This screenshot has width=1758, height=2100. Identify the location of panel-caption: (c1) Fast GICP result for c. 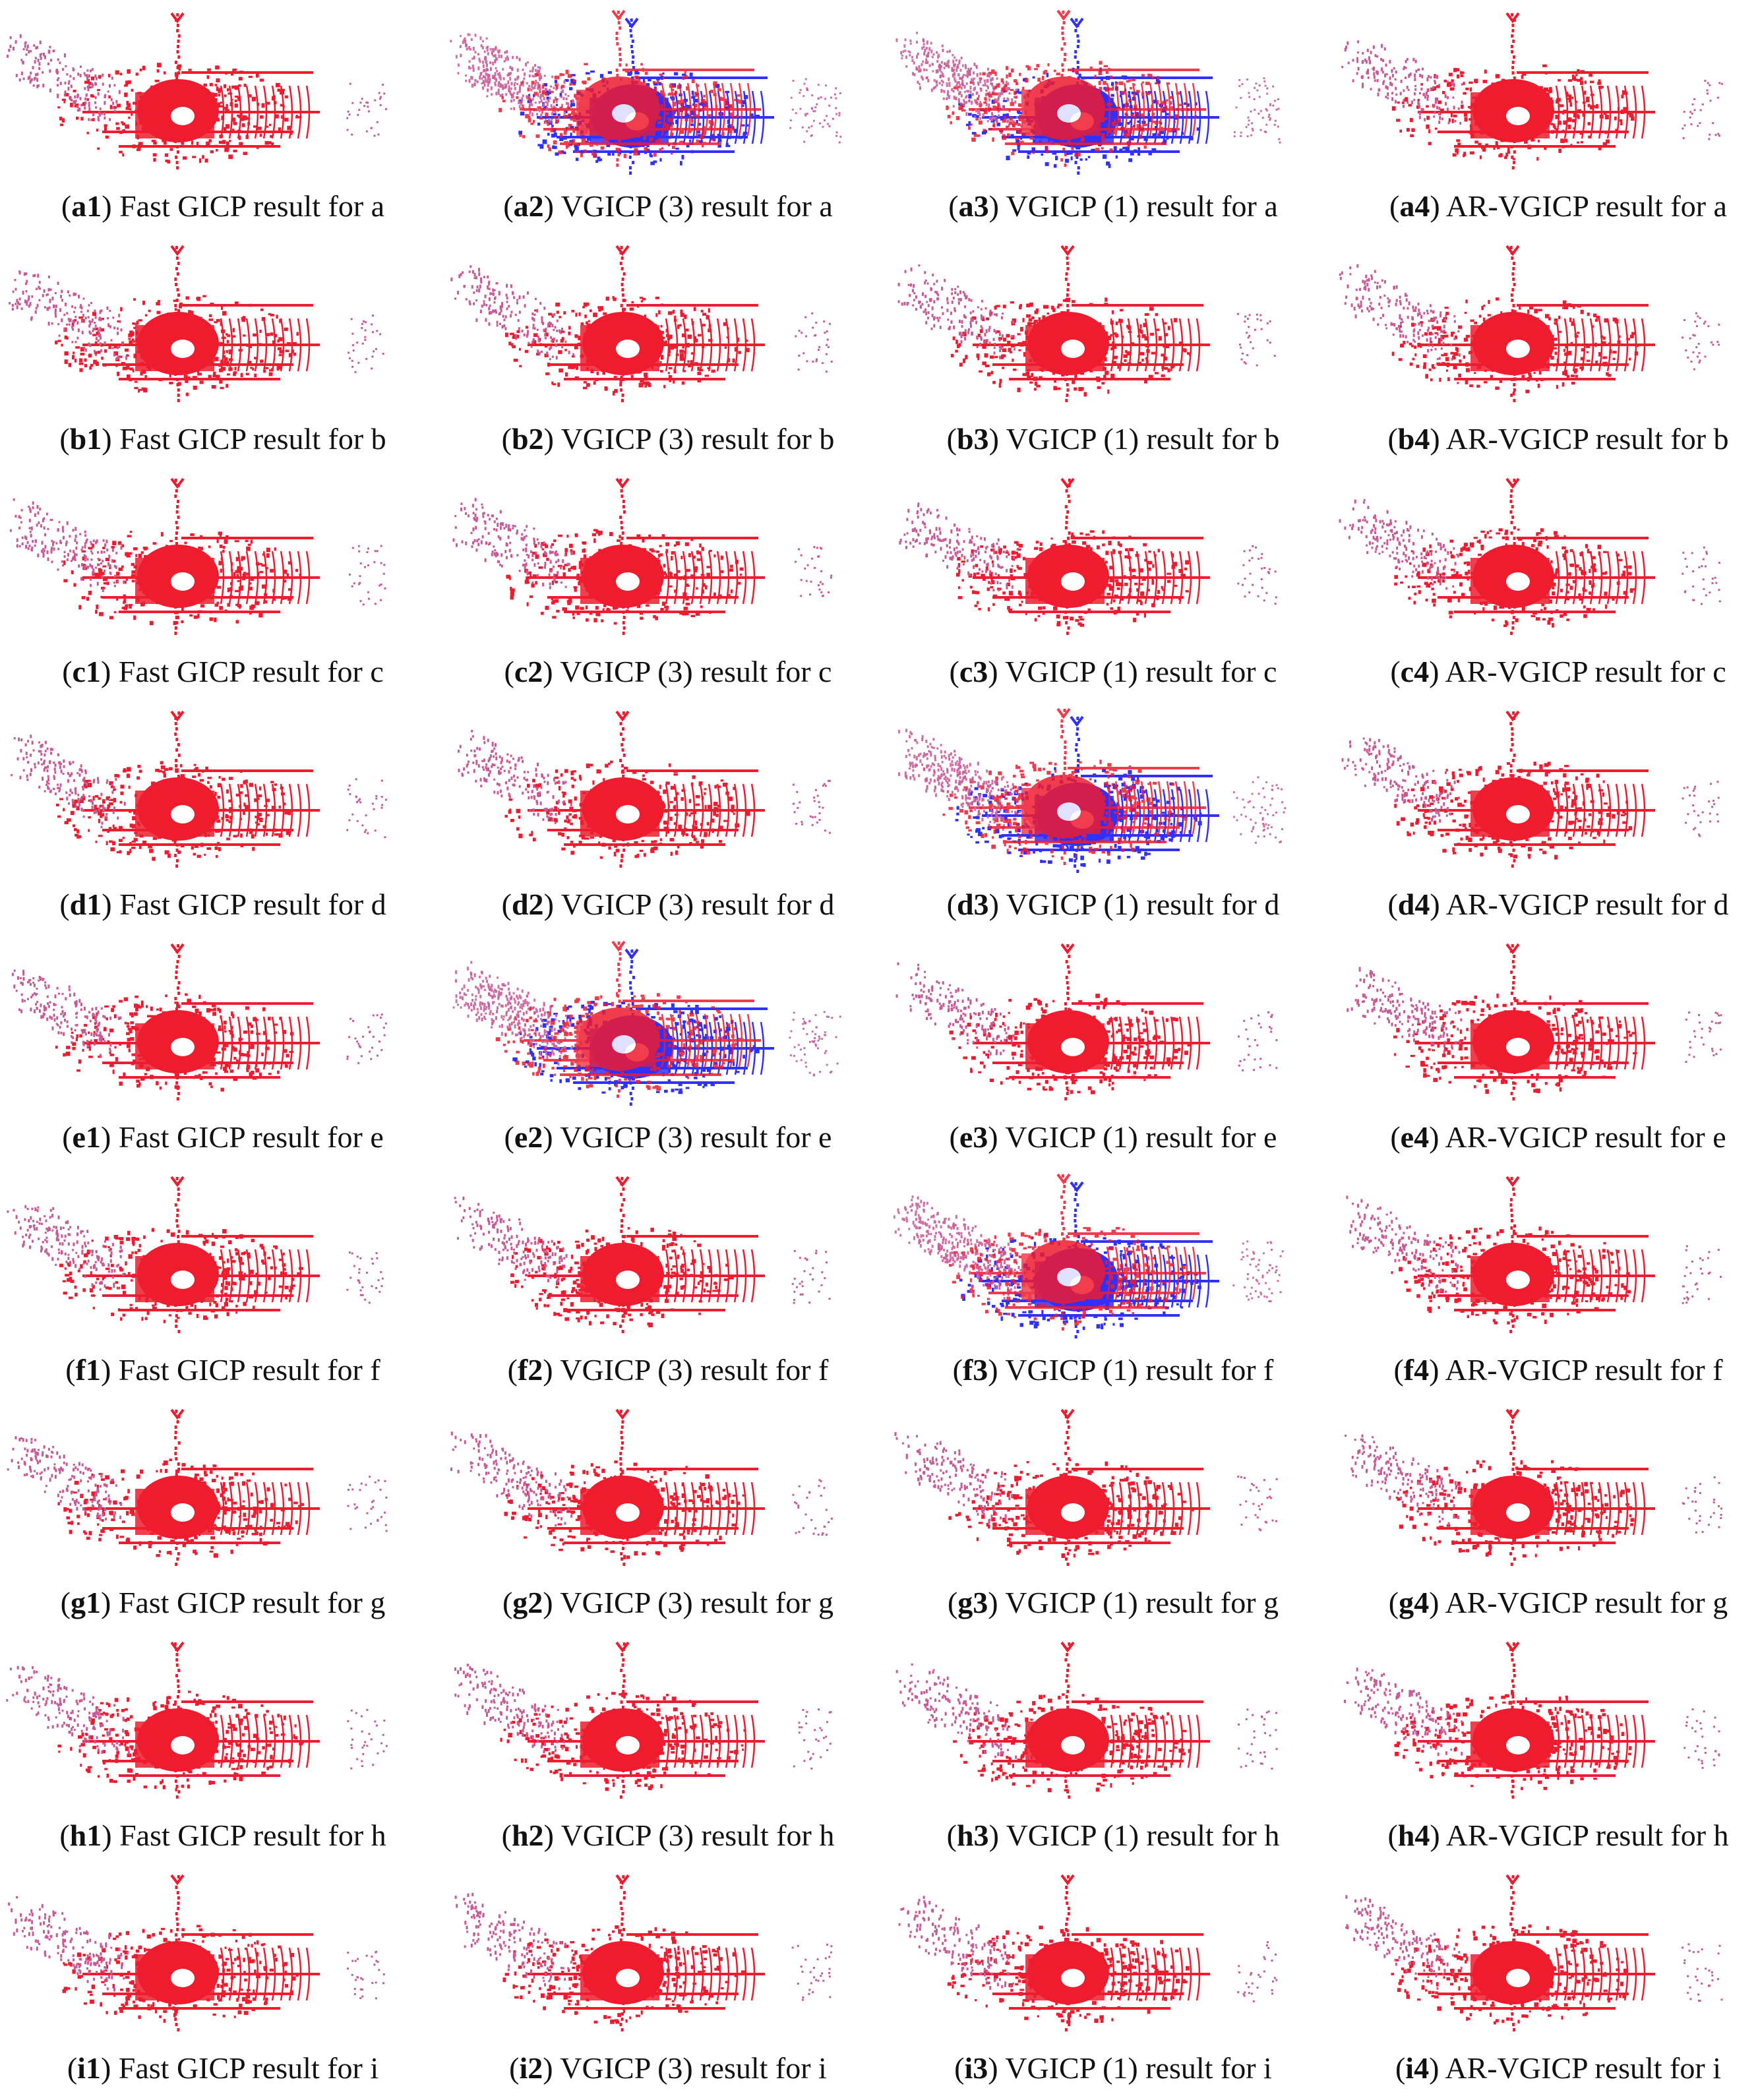
(222, 671).